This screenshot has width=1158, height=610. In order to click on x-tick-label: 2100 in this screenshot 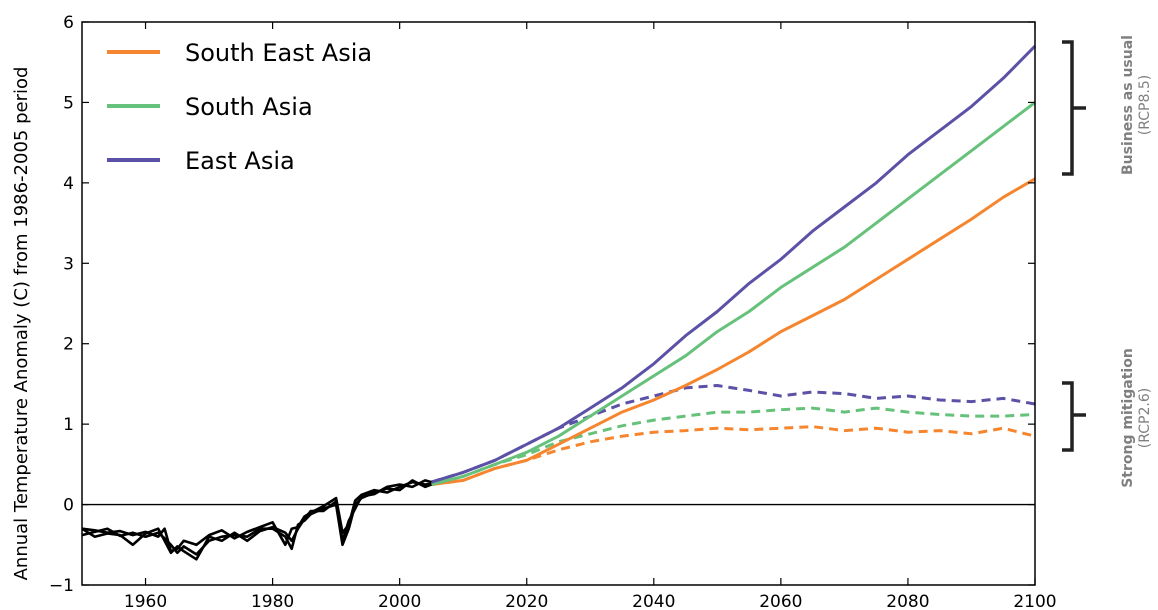, I will do `click(1034, 601)`.